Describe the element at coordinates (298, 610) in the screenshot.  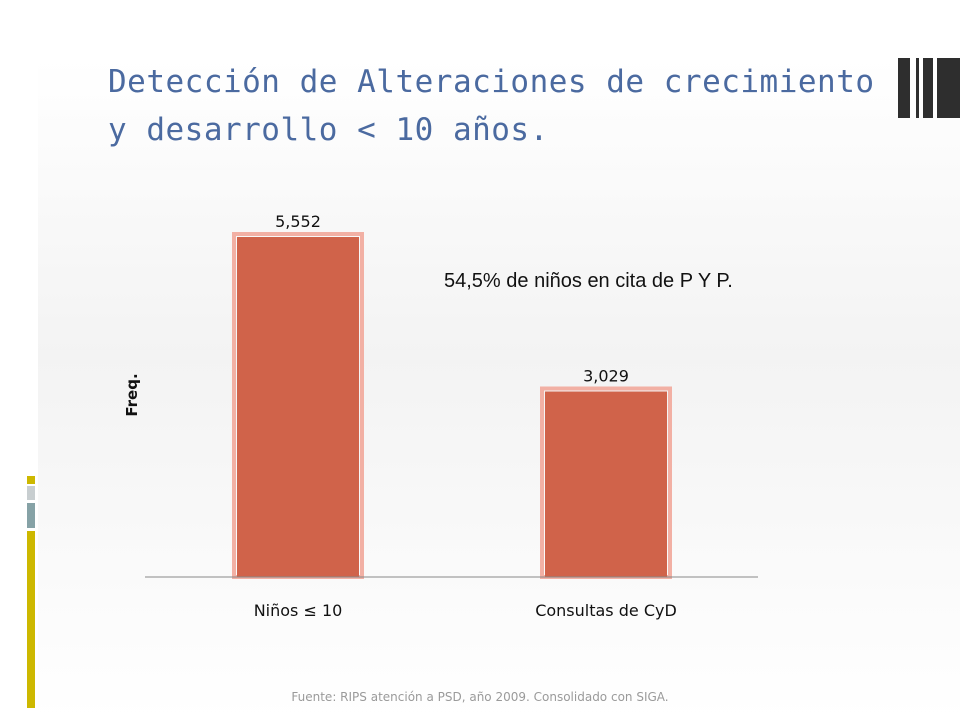
I see `x-tick-label: Niños ≤ 10` at that location.